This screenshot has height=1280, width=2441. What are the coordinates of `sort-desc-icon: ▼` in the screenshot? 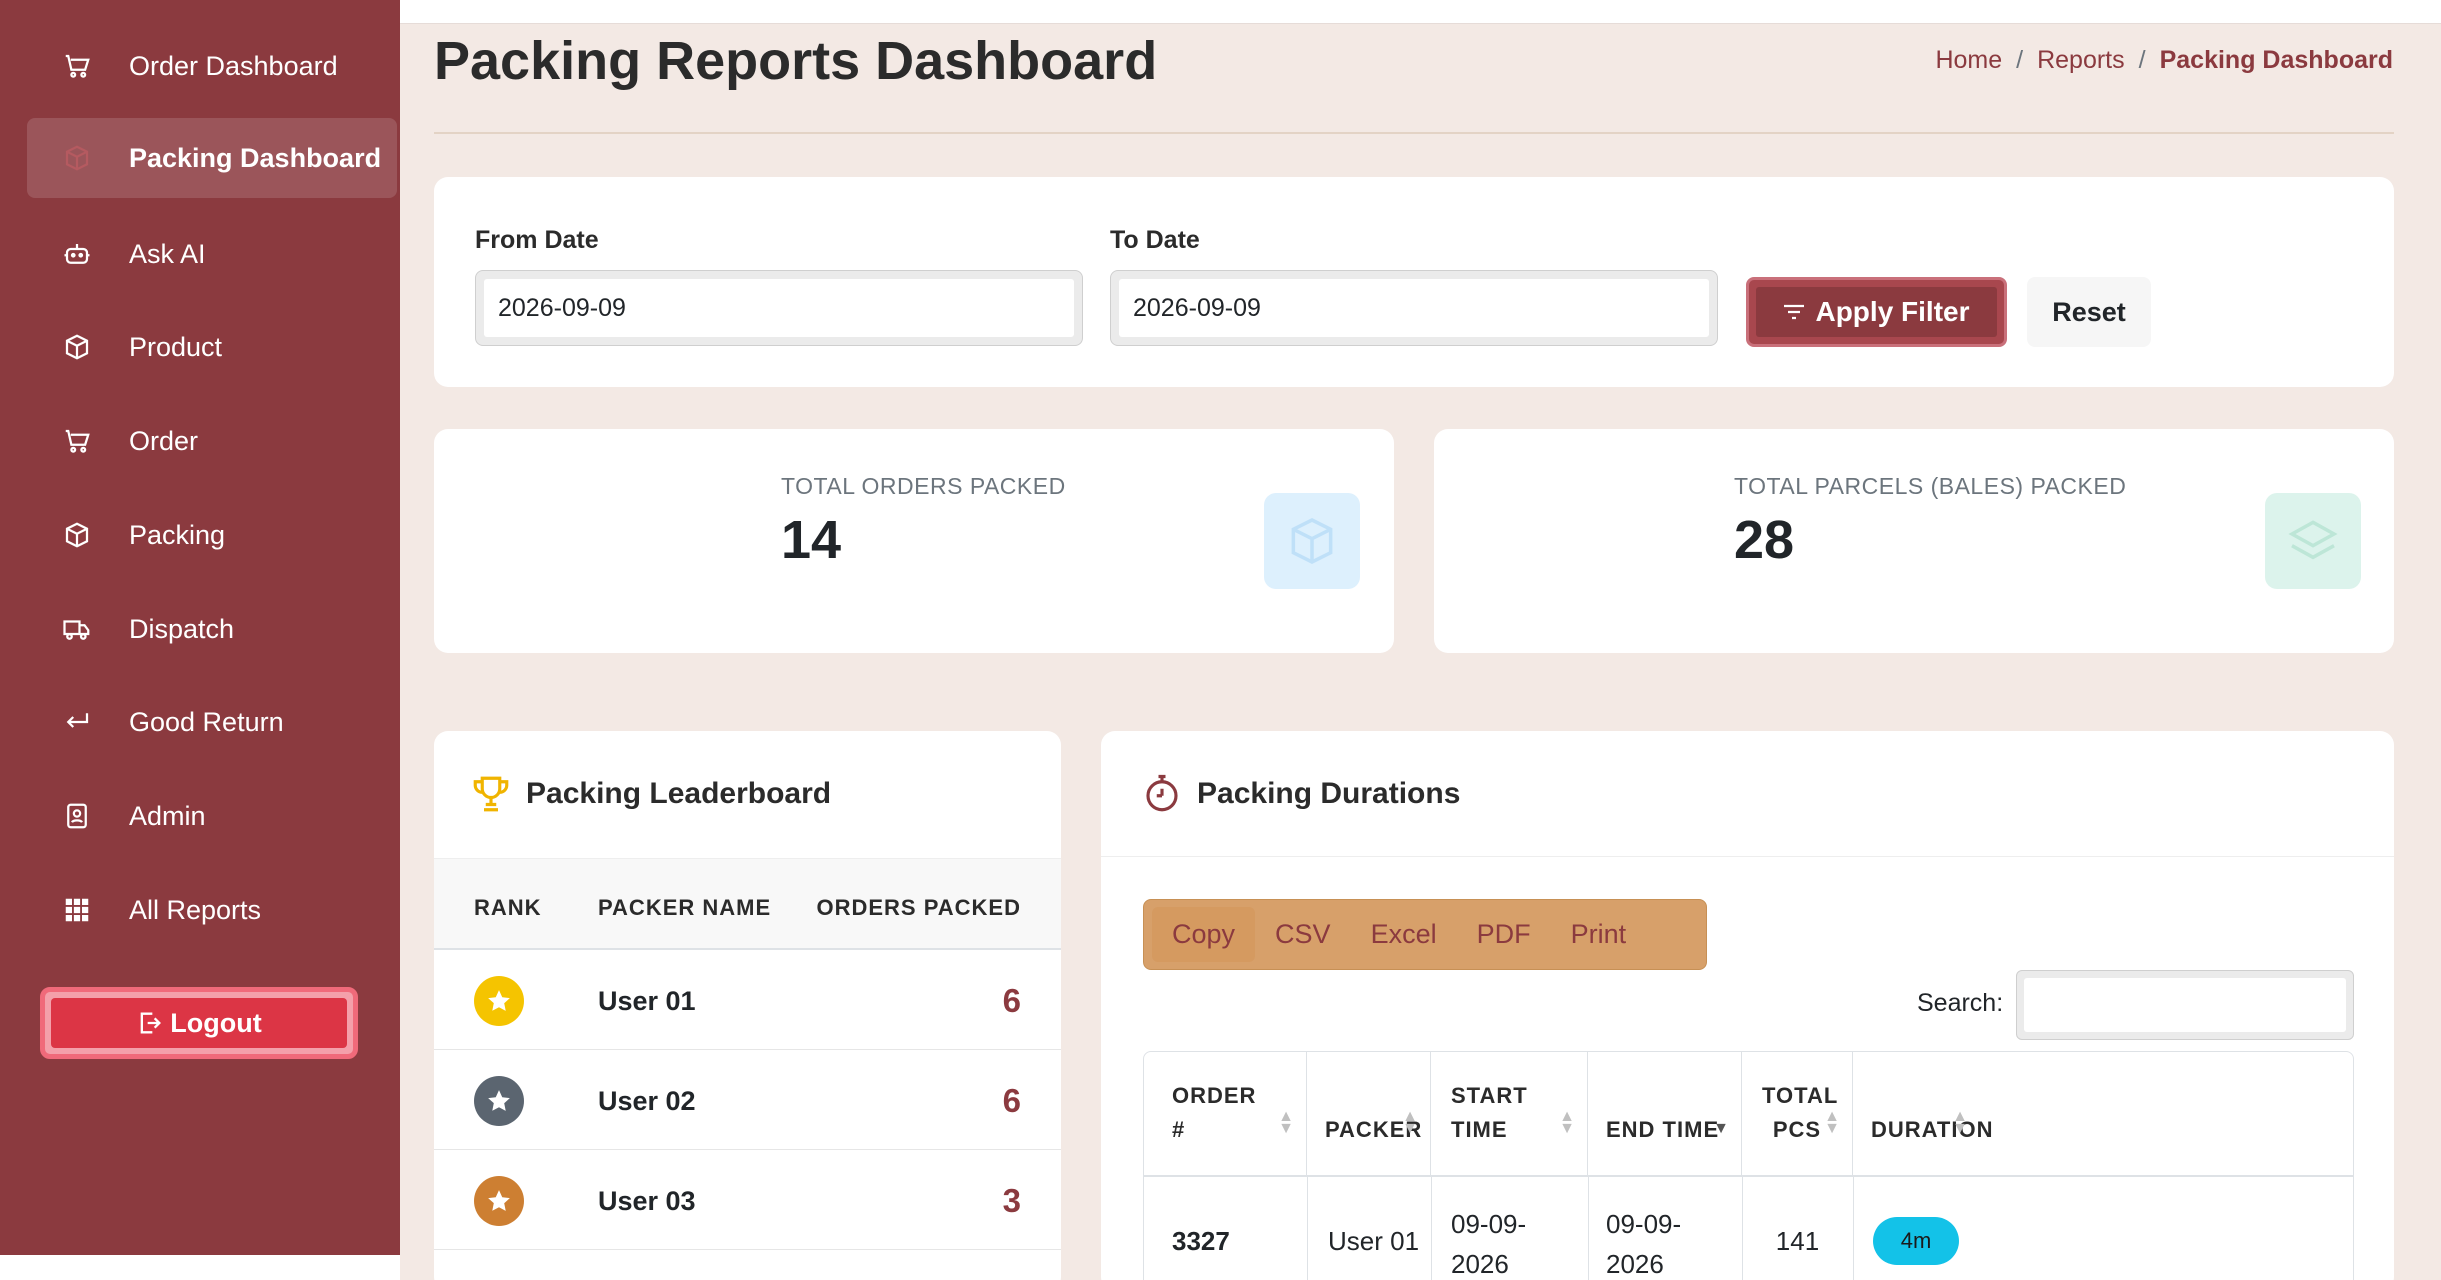 It's located at (1721, 1128).